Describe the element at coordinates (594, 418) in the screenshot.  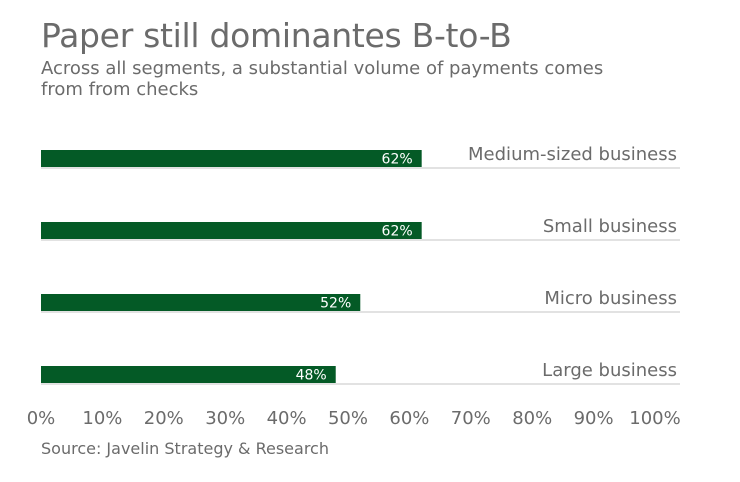
I see `x-tick-label: 90%` at that location.